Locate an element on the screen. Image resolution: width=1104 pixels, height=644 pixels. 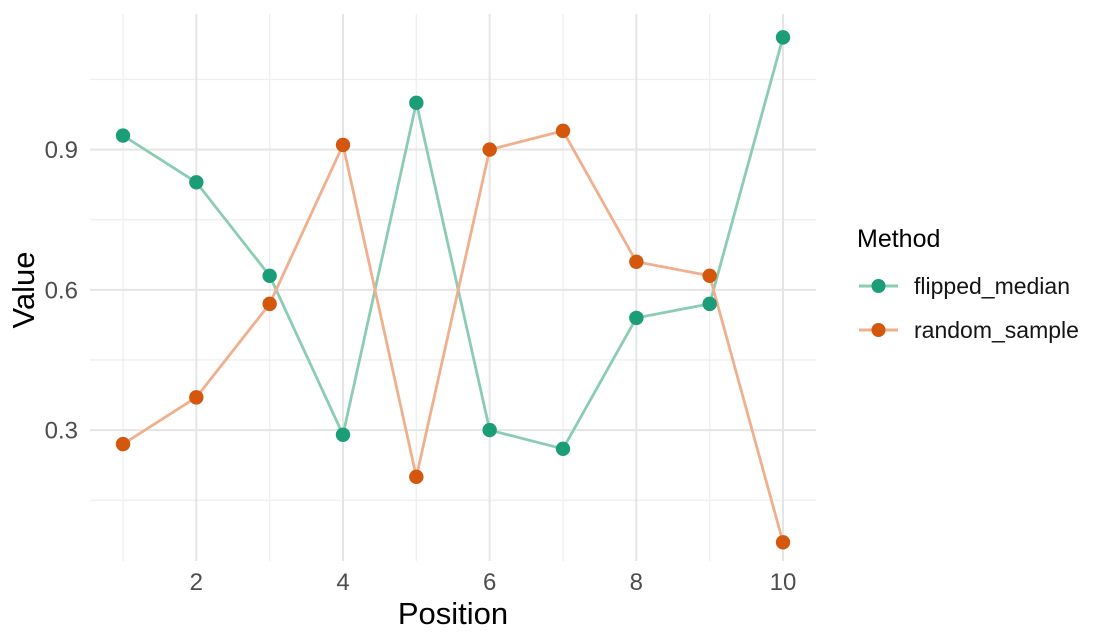
x-axis-tick-labels: 2 4 6 8 10 is located at coordinates (493, 582).